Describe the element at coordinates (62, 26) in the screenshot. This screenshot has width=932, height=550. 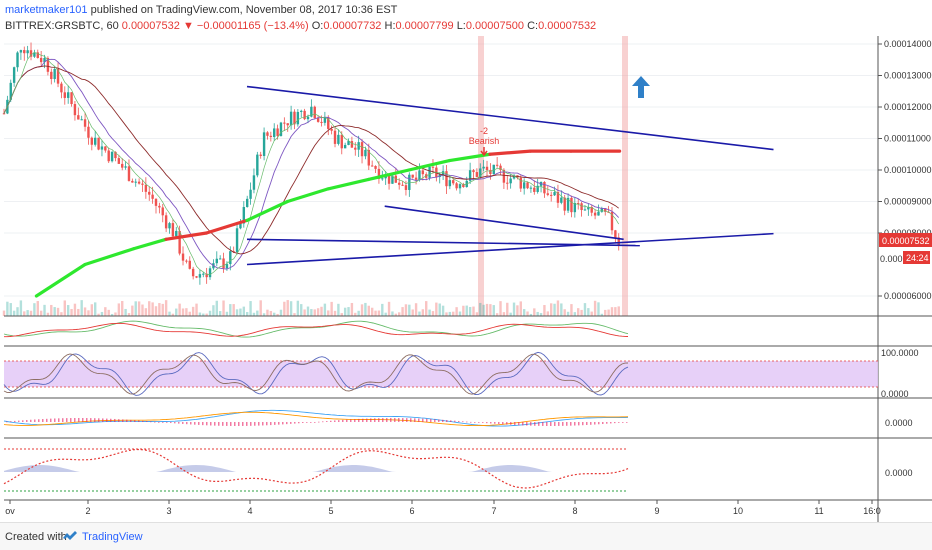
I see `symbol-label: BITTREX:GRSBTC, 60` at that location.